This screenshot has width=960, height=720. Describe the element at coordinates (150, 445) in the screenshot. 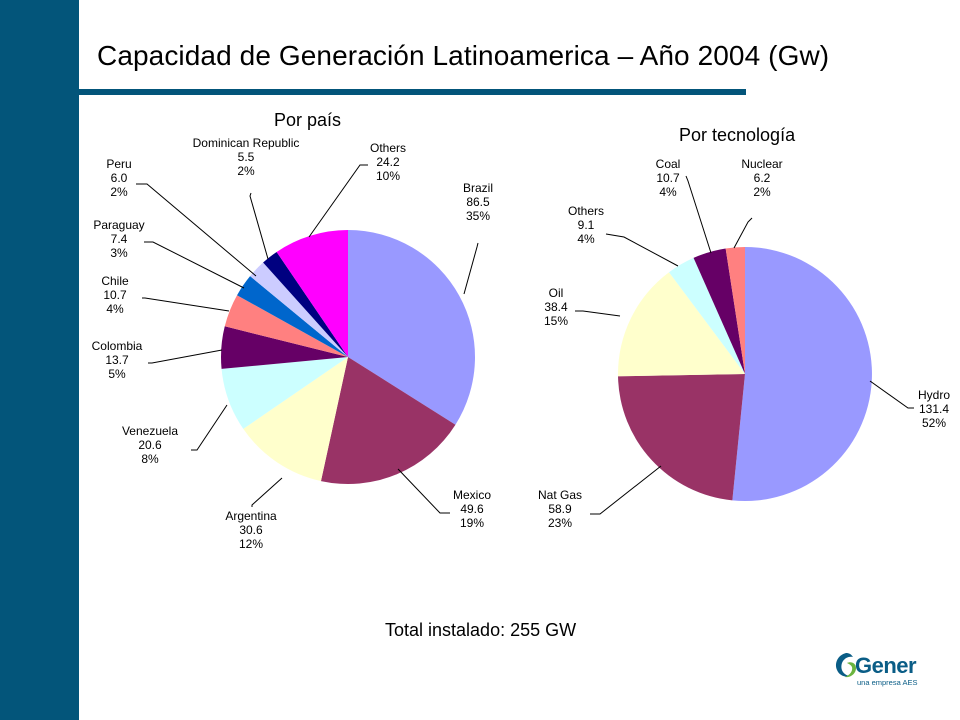

I see `data-label-venezuela: Venezuela 20.6 8%` at that location.